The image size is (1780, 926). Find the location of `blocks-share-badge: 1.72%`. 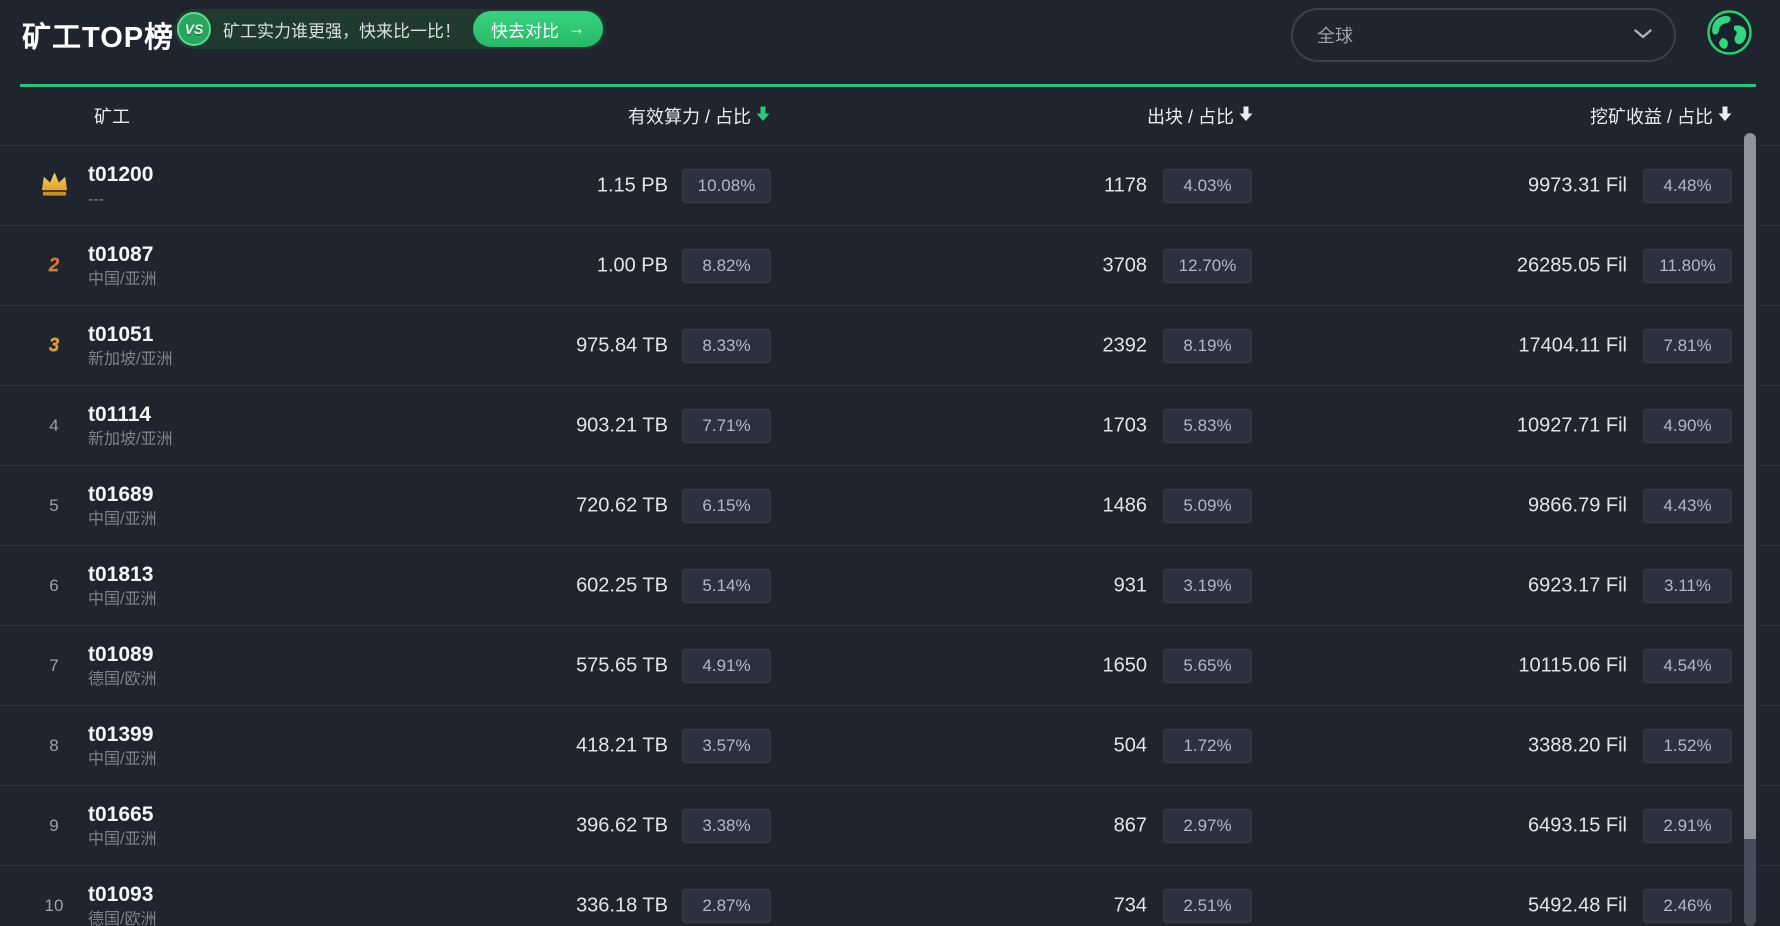

blocks-share-badge: 1.72% is located at coordinates (1207, 745).